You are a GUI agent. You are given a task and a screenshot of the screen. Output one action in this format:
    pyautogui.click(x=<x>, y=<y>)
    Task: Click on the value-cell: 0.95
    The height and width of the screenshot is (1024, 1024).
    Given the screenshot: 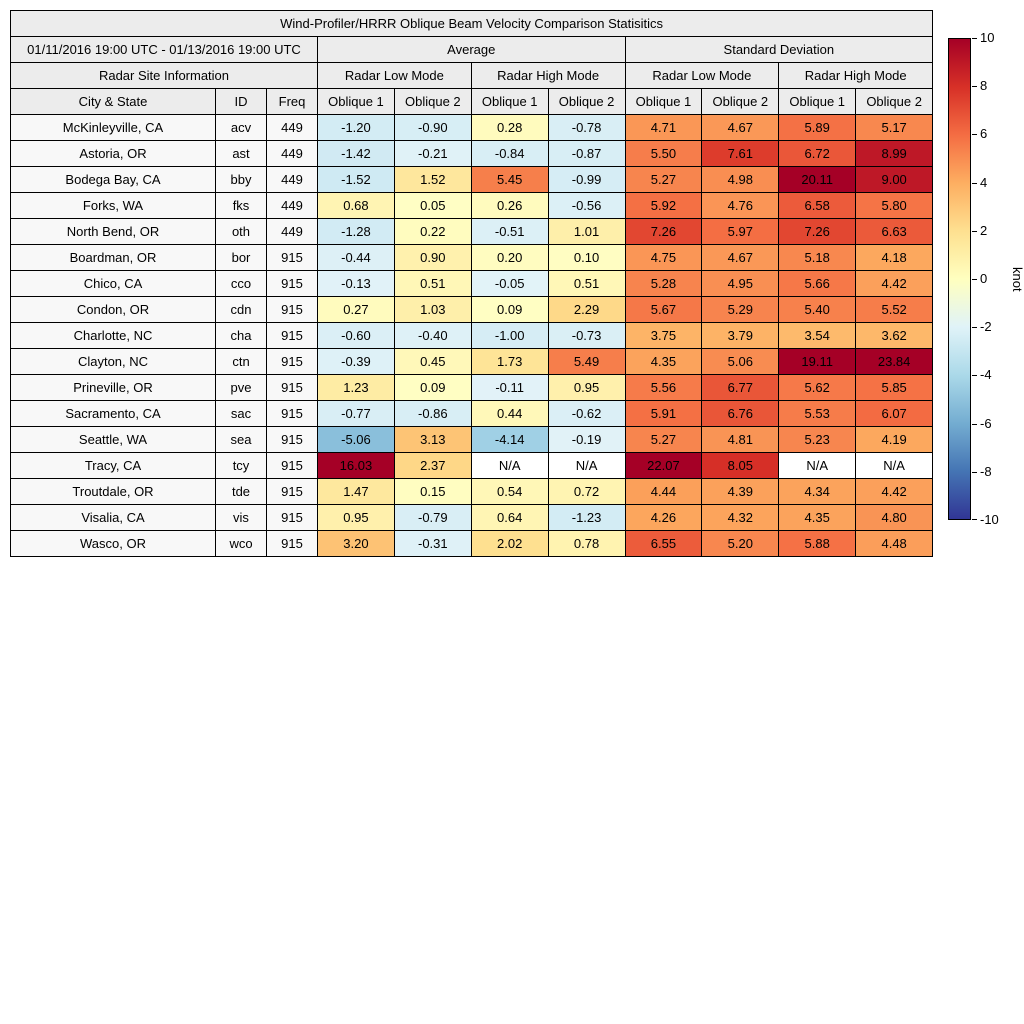 What is the action you would take?
    pyautogui.click(x=356, y=517)
    